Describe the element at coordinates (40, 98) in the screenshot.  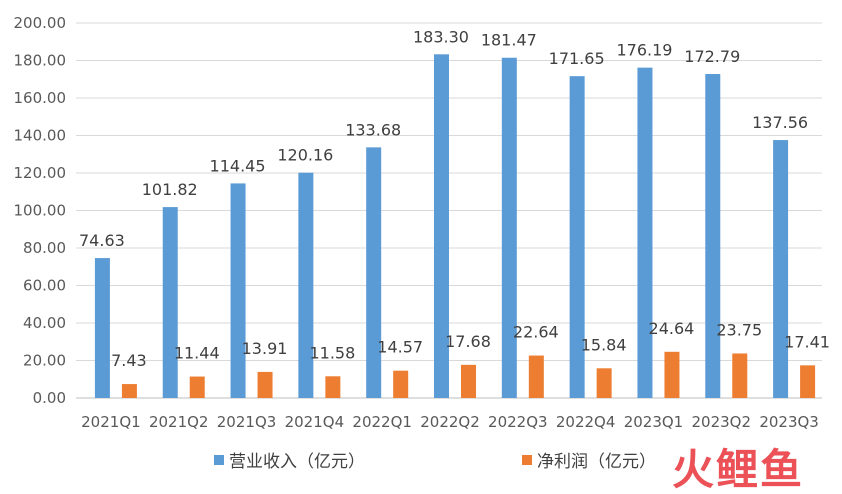
I see `y-tick-label: 160.00` at that location.